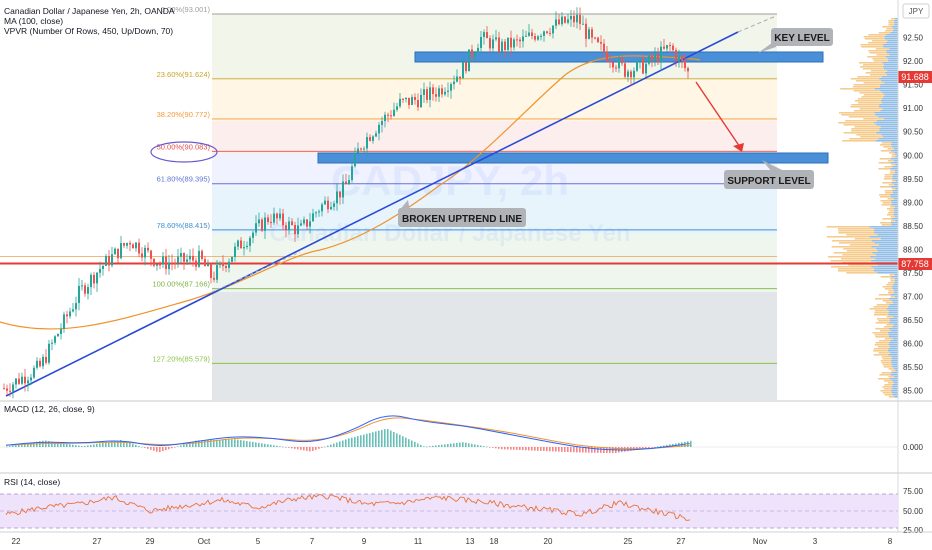 Image resolution: width=932 pixels, height=550 pixels. What do you see at coordinates (312, 541) in the screenshot?
I see `time-tick-label: 7` at bounding box center [312, 541].